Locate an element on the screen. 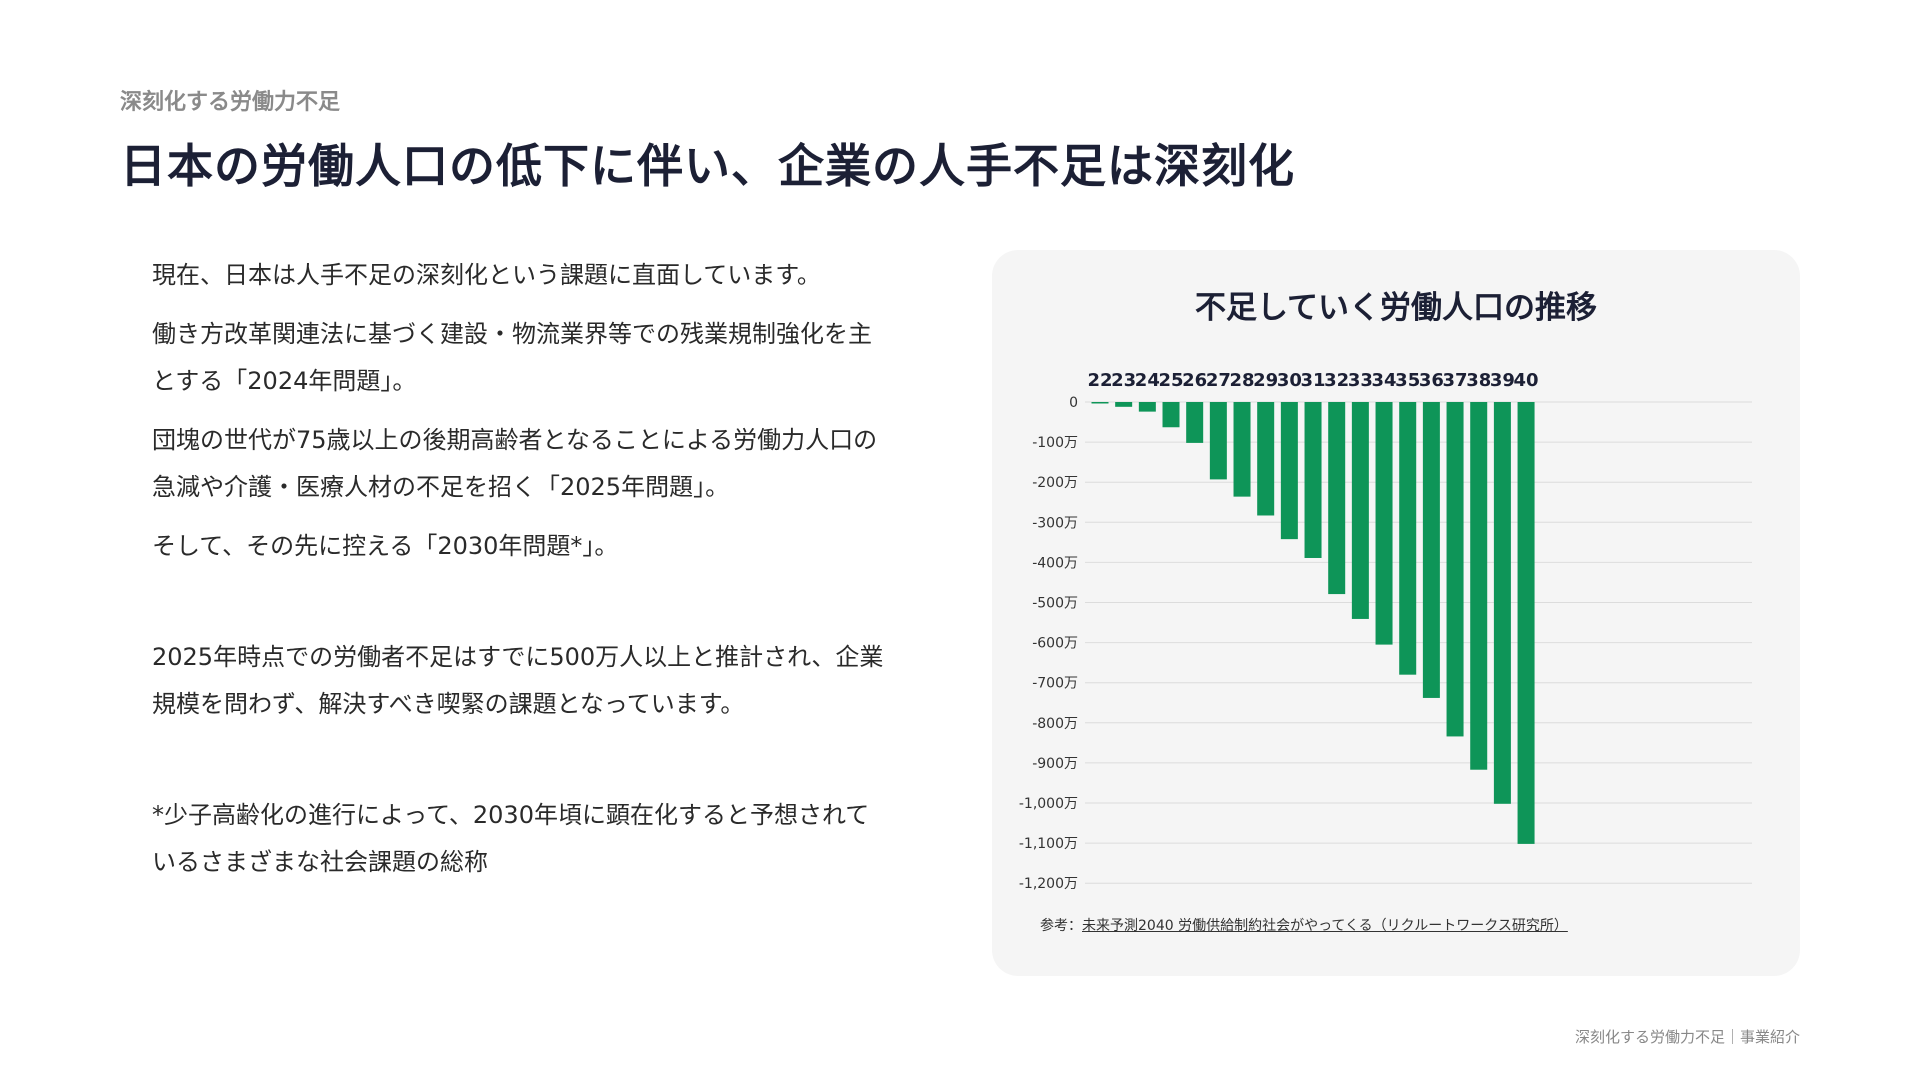 The width and height of the screenshot is (1920, 1080). paragraph: 現在、日本は人手不足の深刻化という課題に直面しています。 is located at coordinates (486, 275).